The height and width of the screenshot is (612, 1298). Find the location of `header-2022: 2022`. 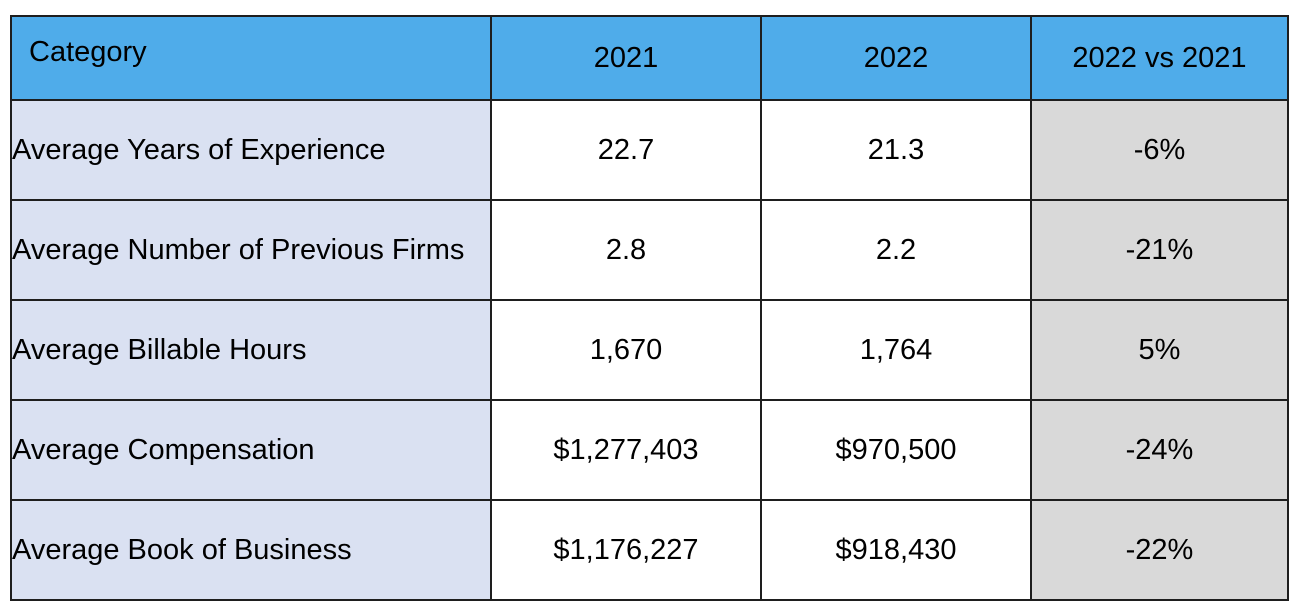

header-2022: 2022 is located at coordinates (896, 58).